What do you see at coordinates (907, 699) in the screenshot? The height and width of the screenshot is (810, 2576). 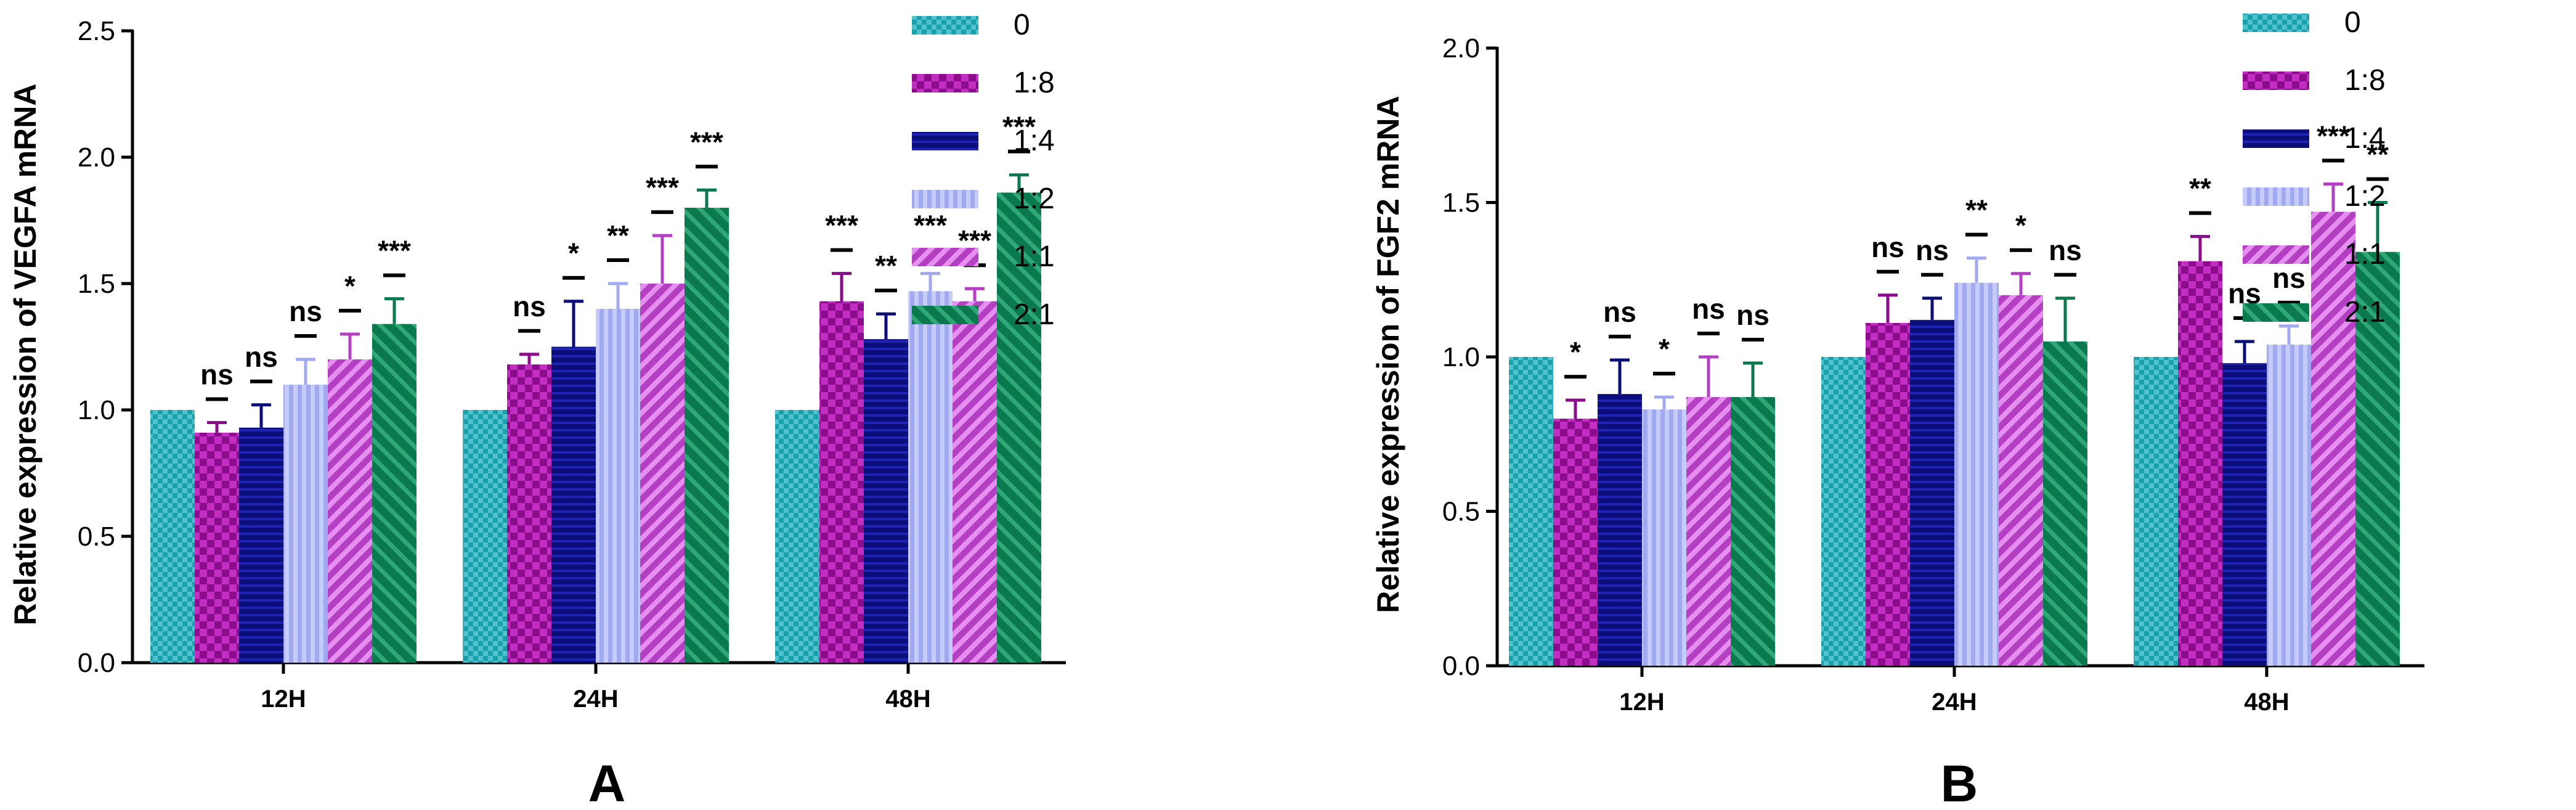 I see `x-category-label: 48H` at bounding box center [907, 699].